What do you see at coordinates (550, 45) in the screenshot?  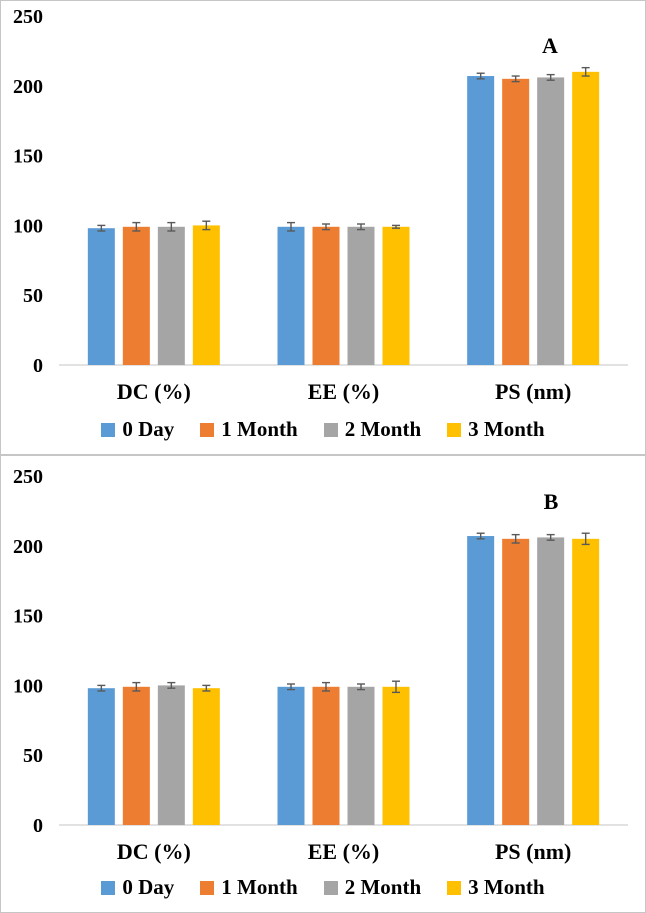 I see `panel-label-a: A` at bounding box center [550, 45].